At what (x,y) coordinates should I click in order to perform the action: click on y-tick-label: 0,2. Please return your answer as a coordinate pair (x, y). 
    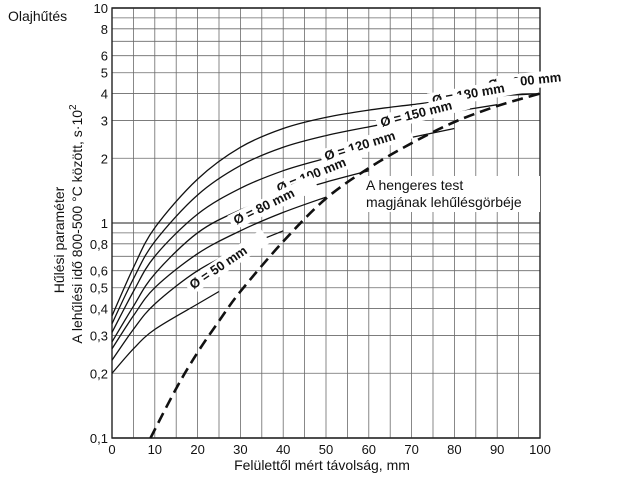
    Looking at the image, I should click on (99, 373).